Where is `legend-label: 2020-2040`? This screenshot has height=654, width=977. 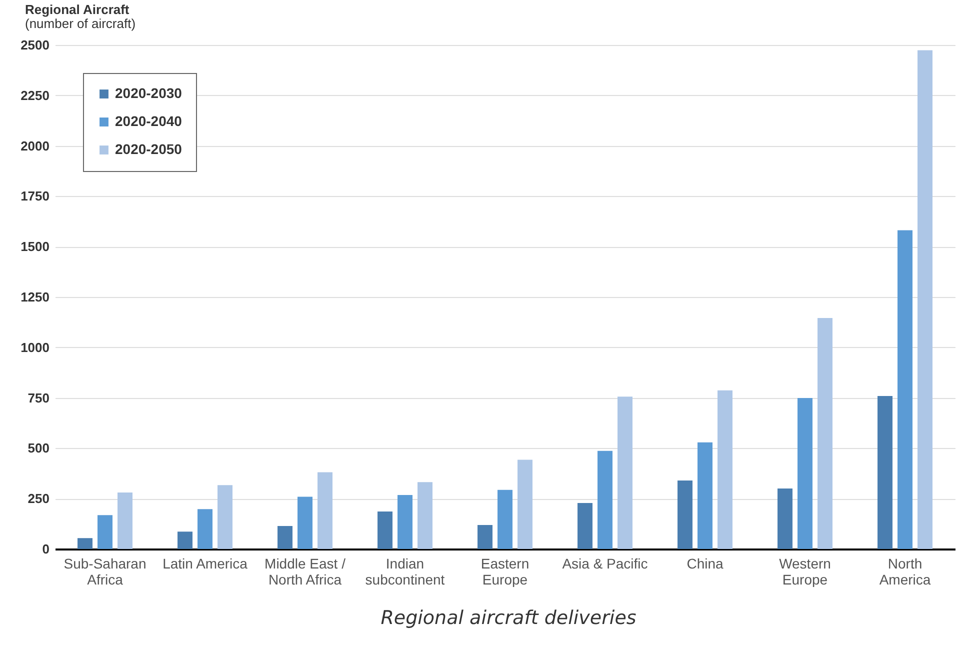
legend-label: 2020-2040 is located at coordinates (148, 121).